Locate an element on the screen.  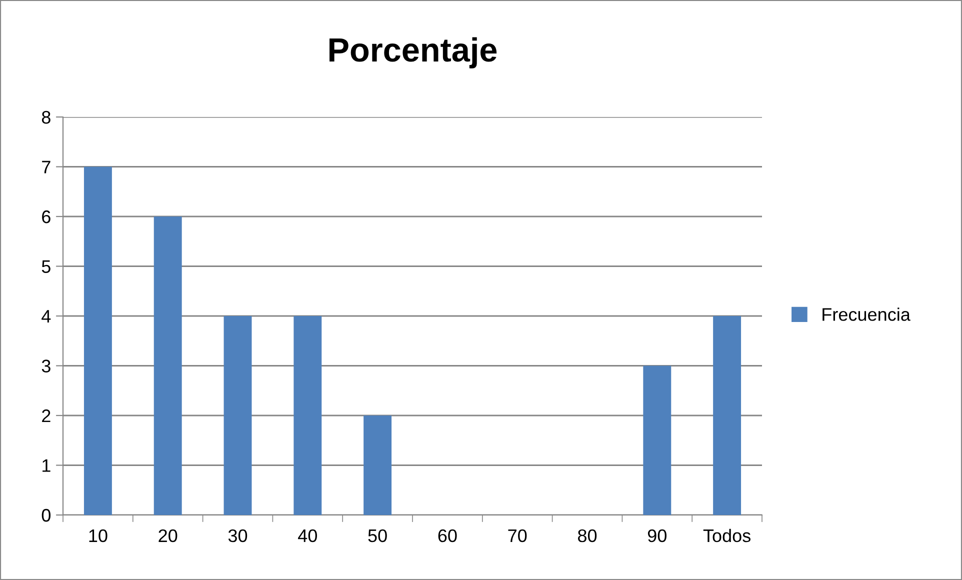
legend-label: Frecuencia is located at coordinates (866, 314).